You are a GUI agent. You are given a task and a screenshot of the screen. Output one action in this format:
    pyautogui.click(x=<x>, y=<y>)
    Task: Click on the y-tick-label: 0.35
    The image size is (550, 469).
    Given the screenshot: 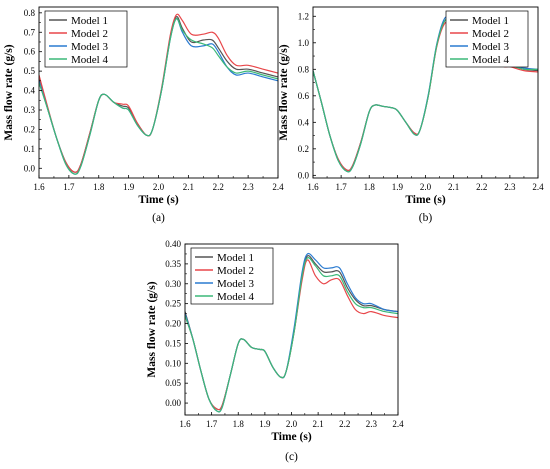 What is the action you would take?
    pyautogui.click(x=173, y=264)
    